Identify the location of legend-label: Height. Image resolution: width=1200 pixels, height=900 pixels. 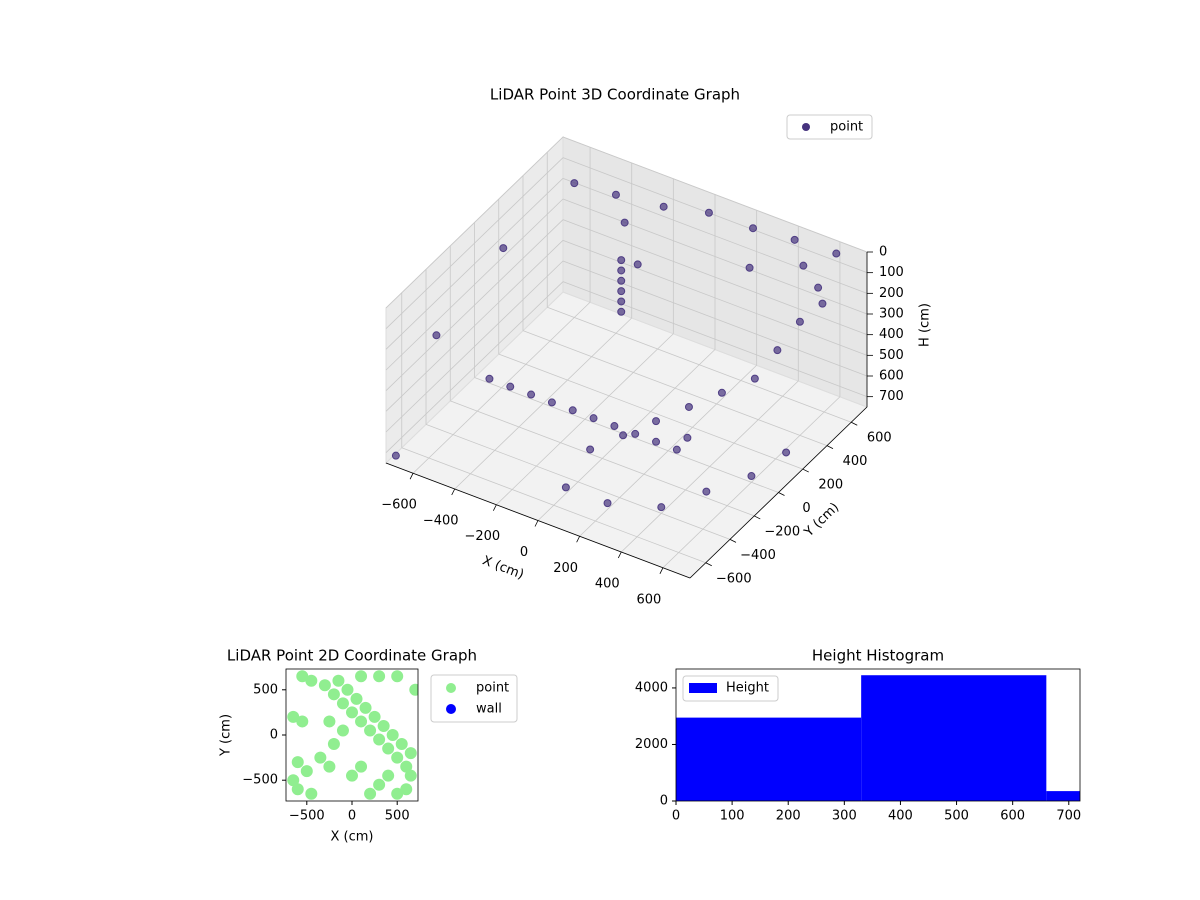
(747, 688).